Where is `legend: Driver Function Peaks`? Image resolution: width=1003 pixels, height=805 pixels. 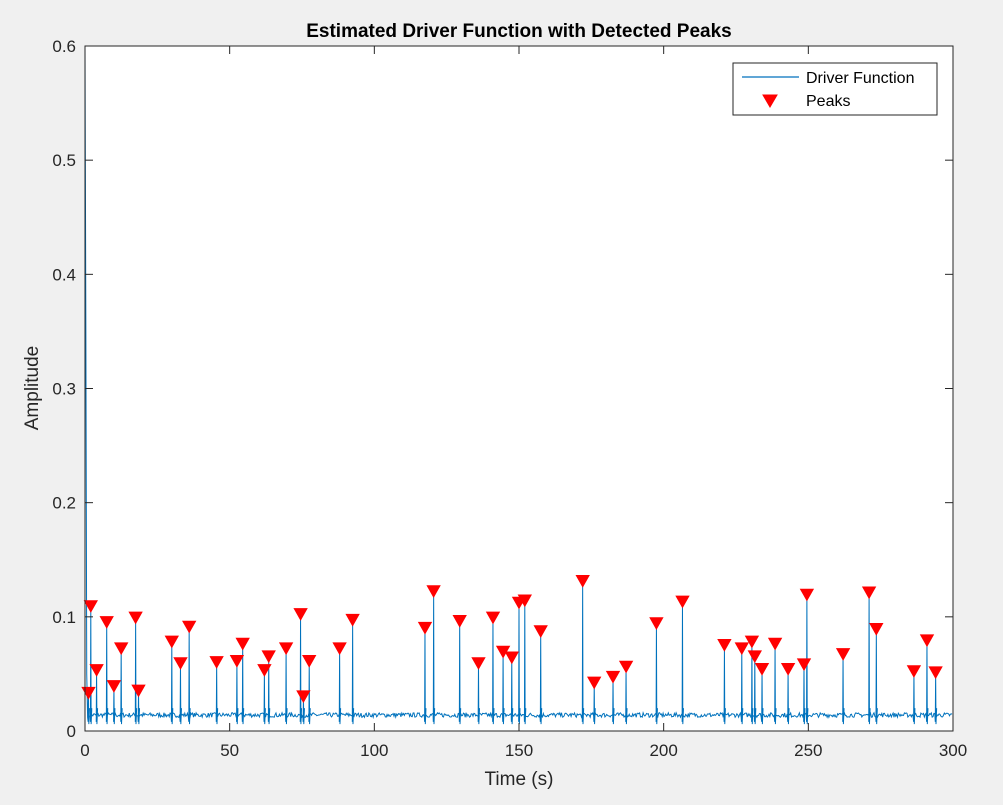
legend: Driver Function Peaks is located at coordinates (835, 89).